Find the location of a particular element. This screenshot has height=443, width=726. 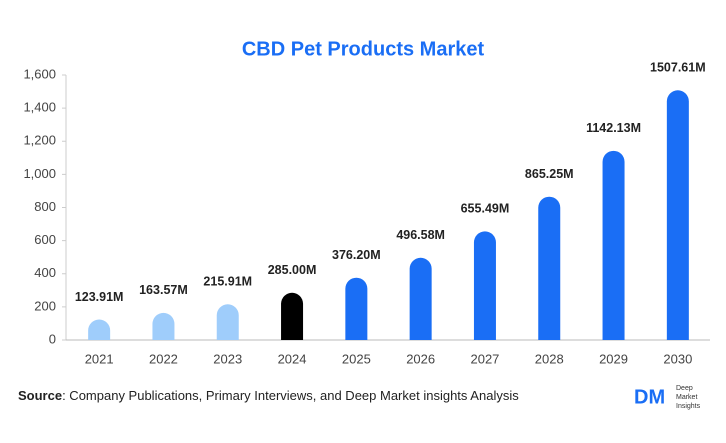

chart-title: CBD Pet Products Market is located at coordinates (363, 49).